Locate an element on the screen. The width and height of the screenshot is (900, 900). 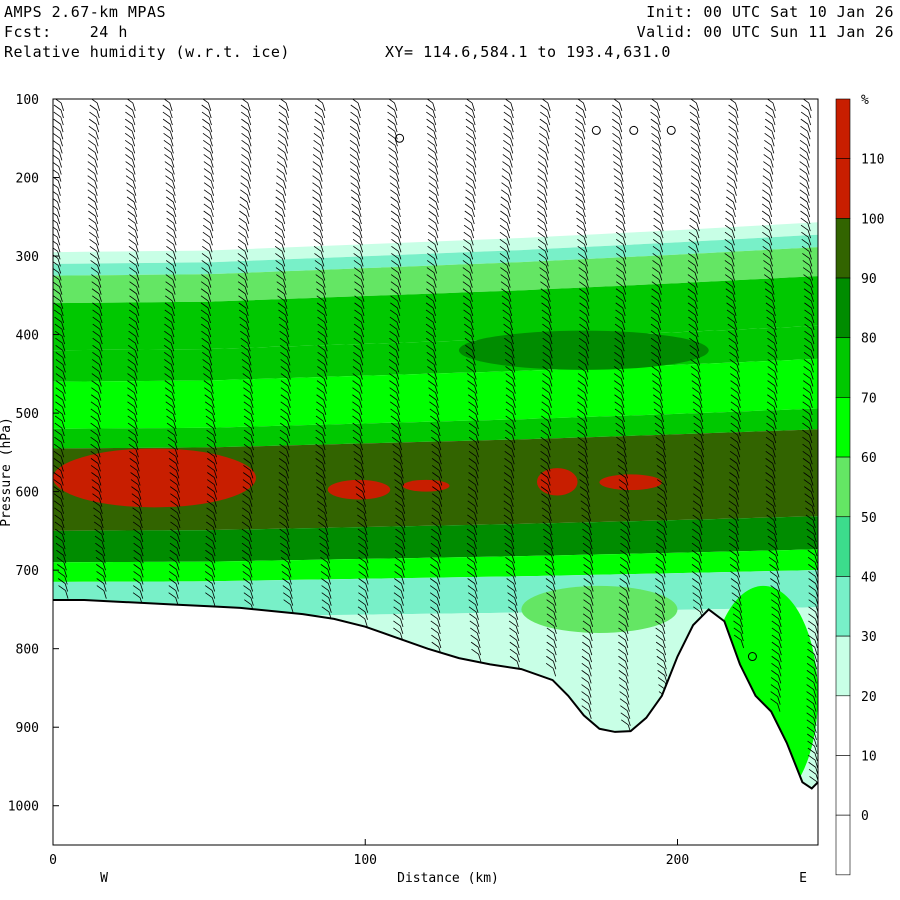
y-tick-label-600: 600 is located at coordinates (27, 493).